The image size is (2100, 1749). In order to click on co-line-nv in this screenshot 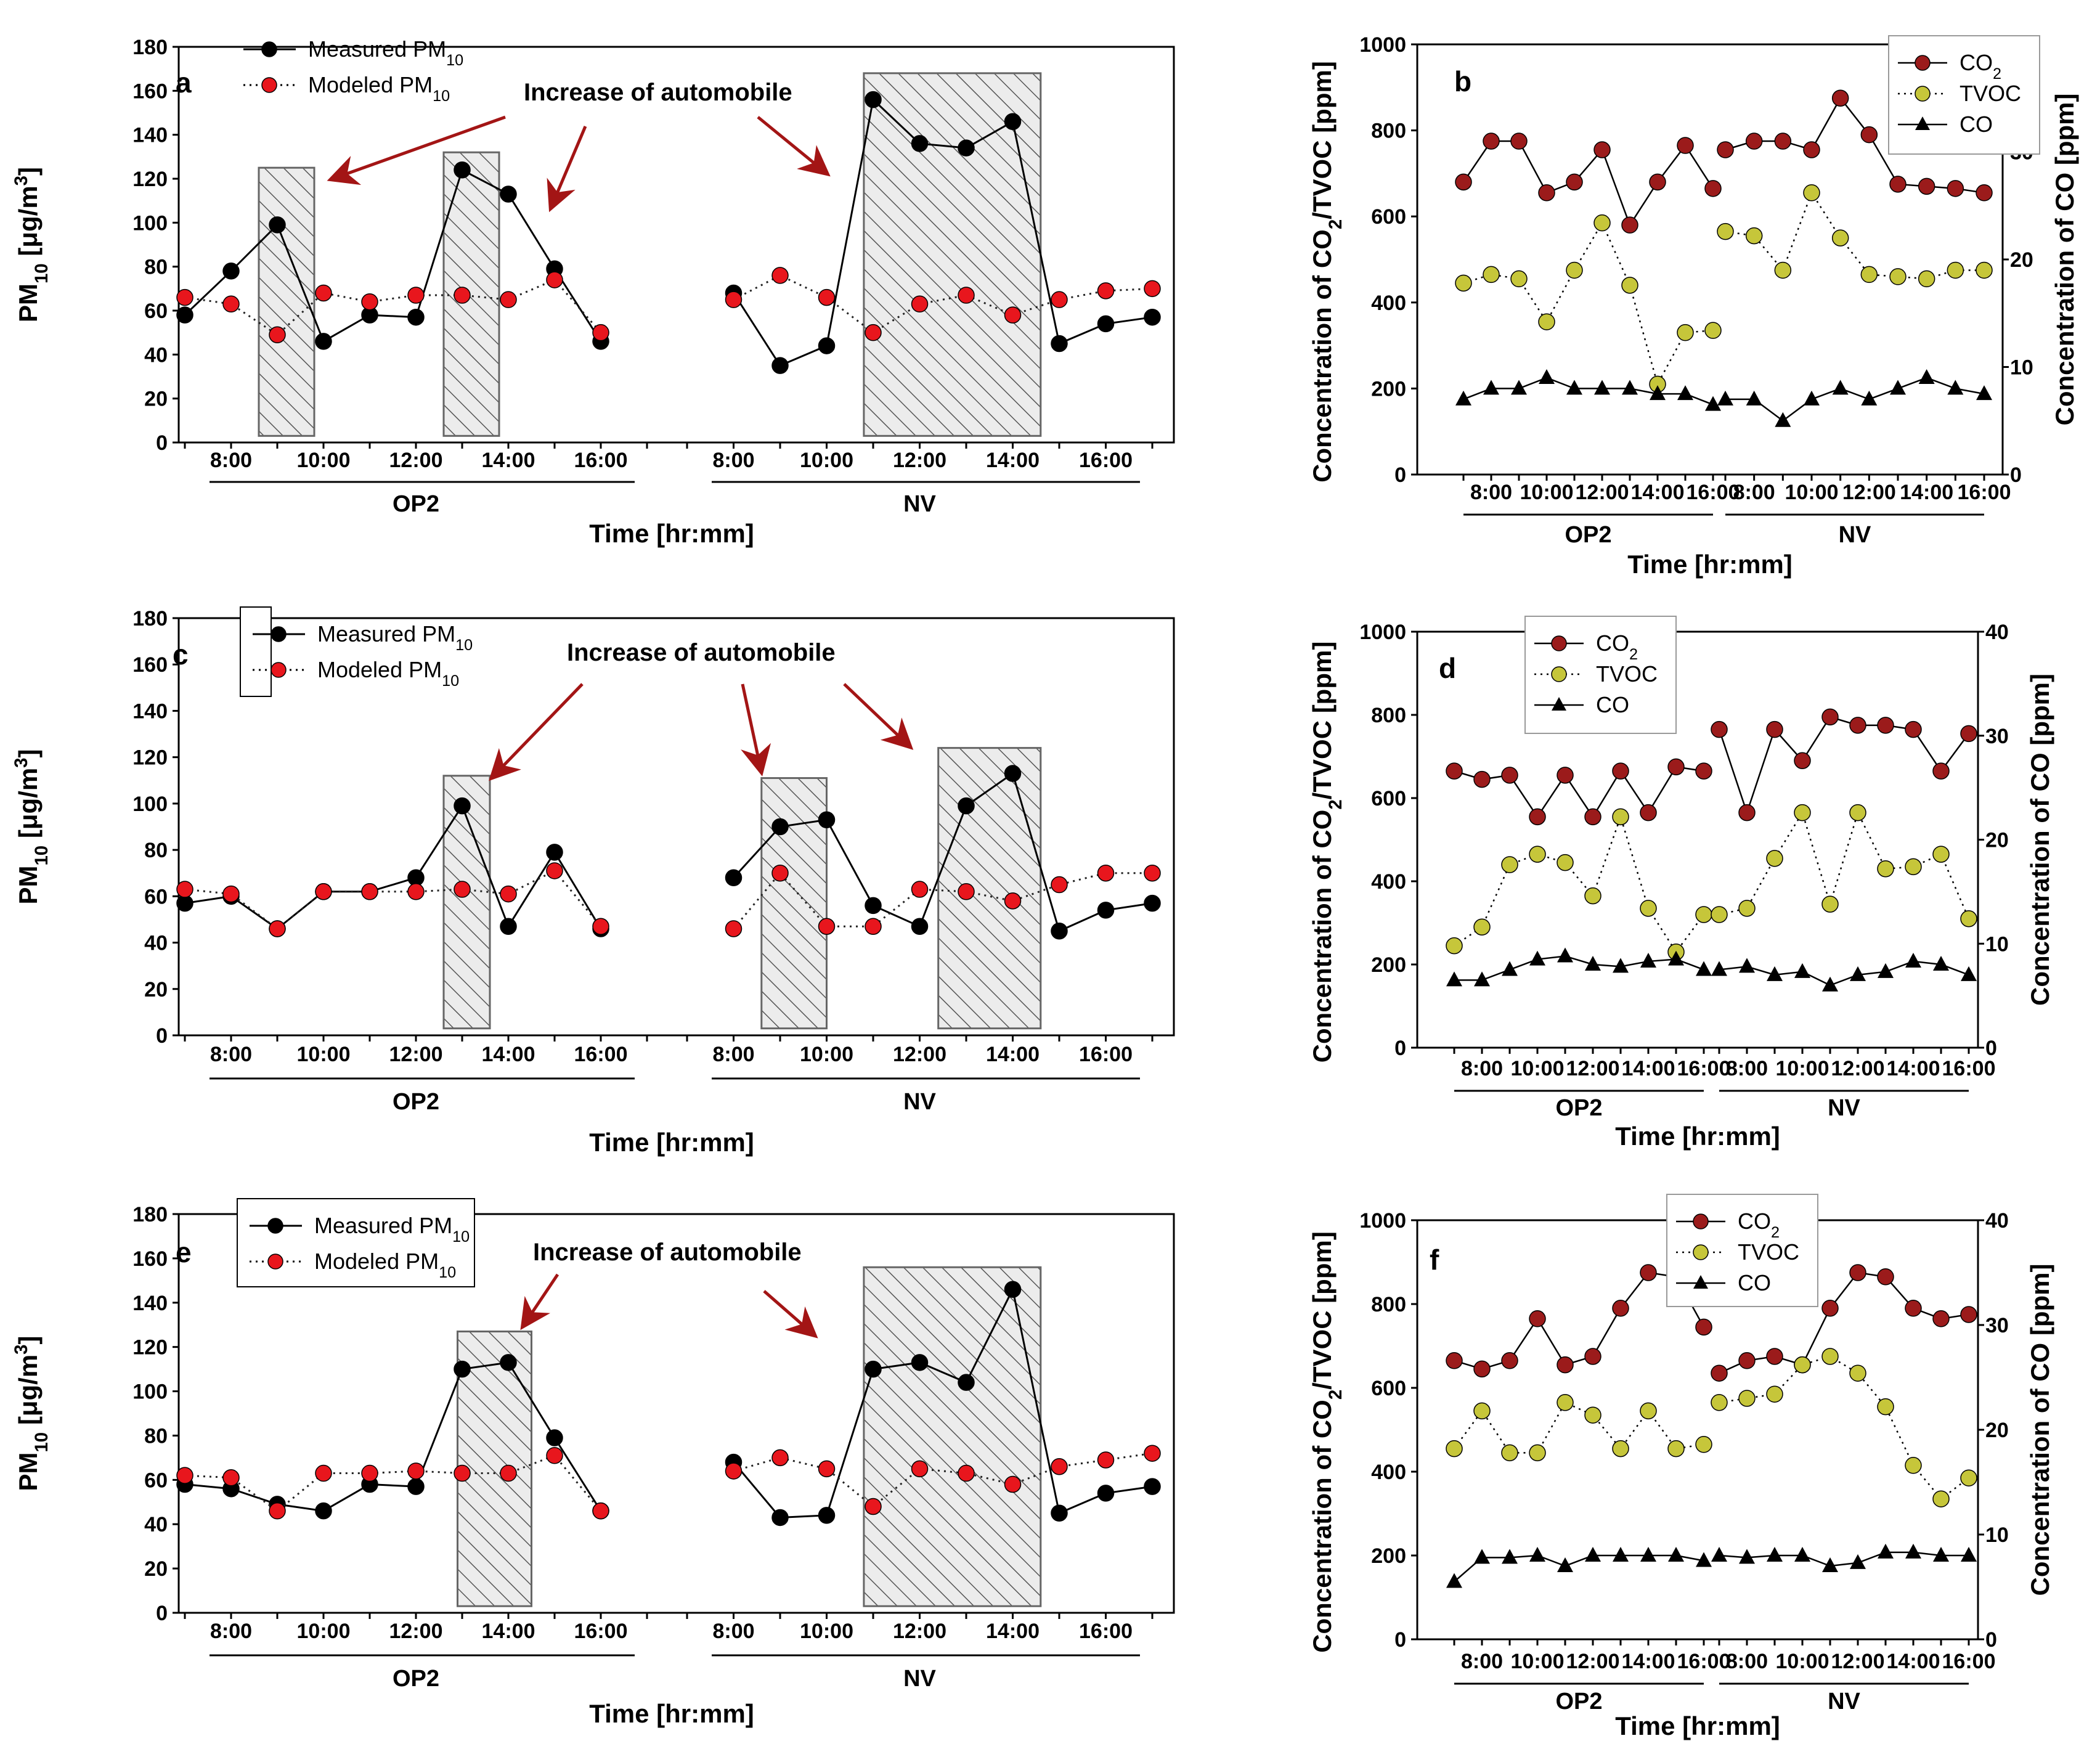, I will do `click(1844, 1559)`.